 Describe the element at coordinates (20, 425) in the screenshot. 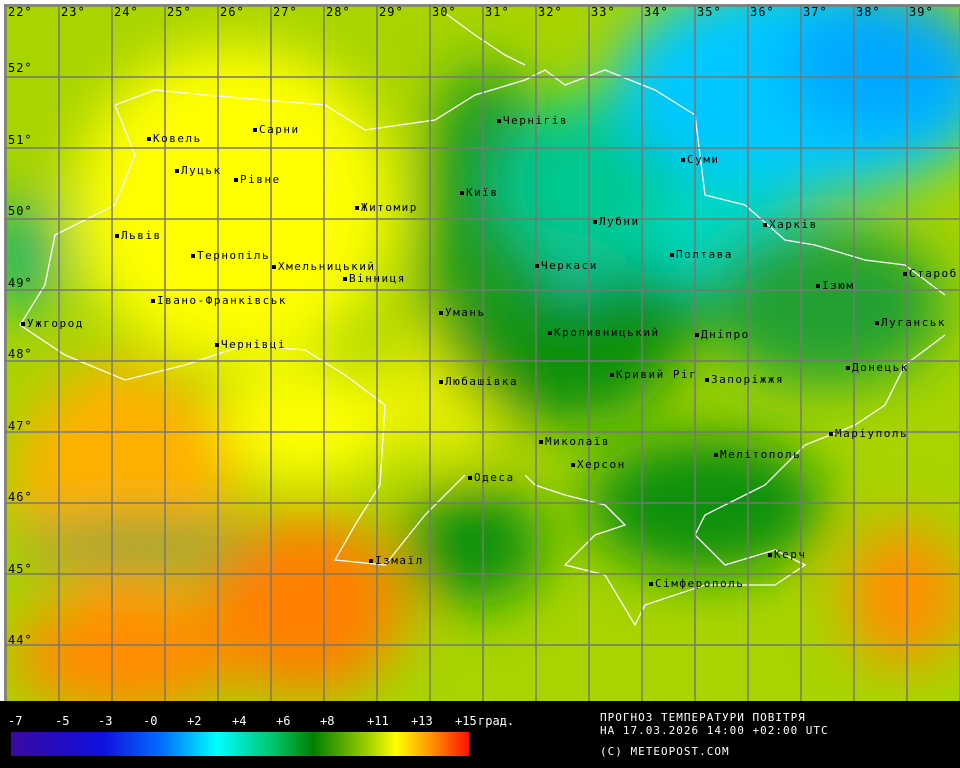

I see `latitude-label: 47°` at that location.